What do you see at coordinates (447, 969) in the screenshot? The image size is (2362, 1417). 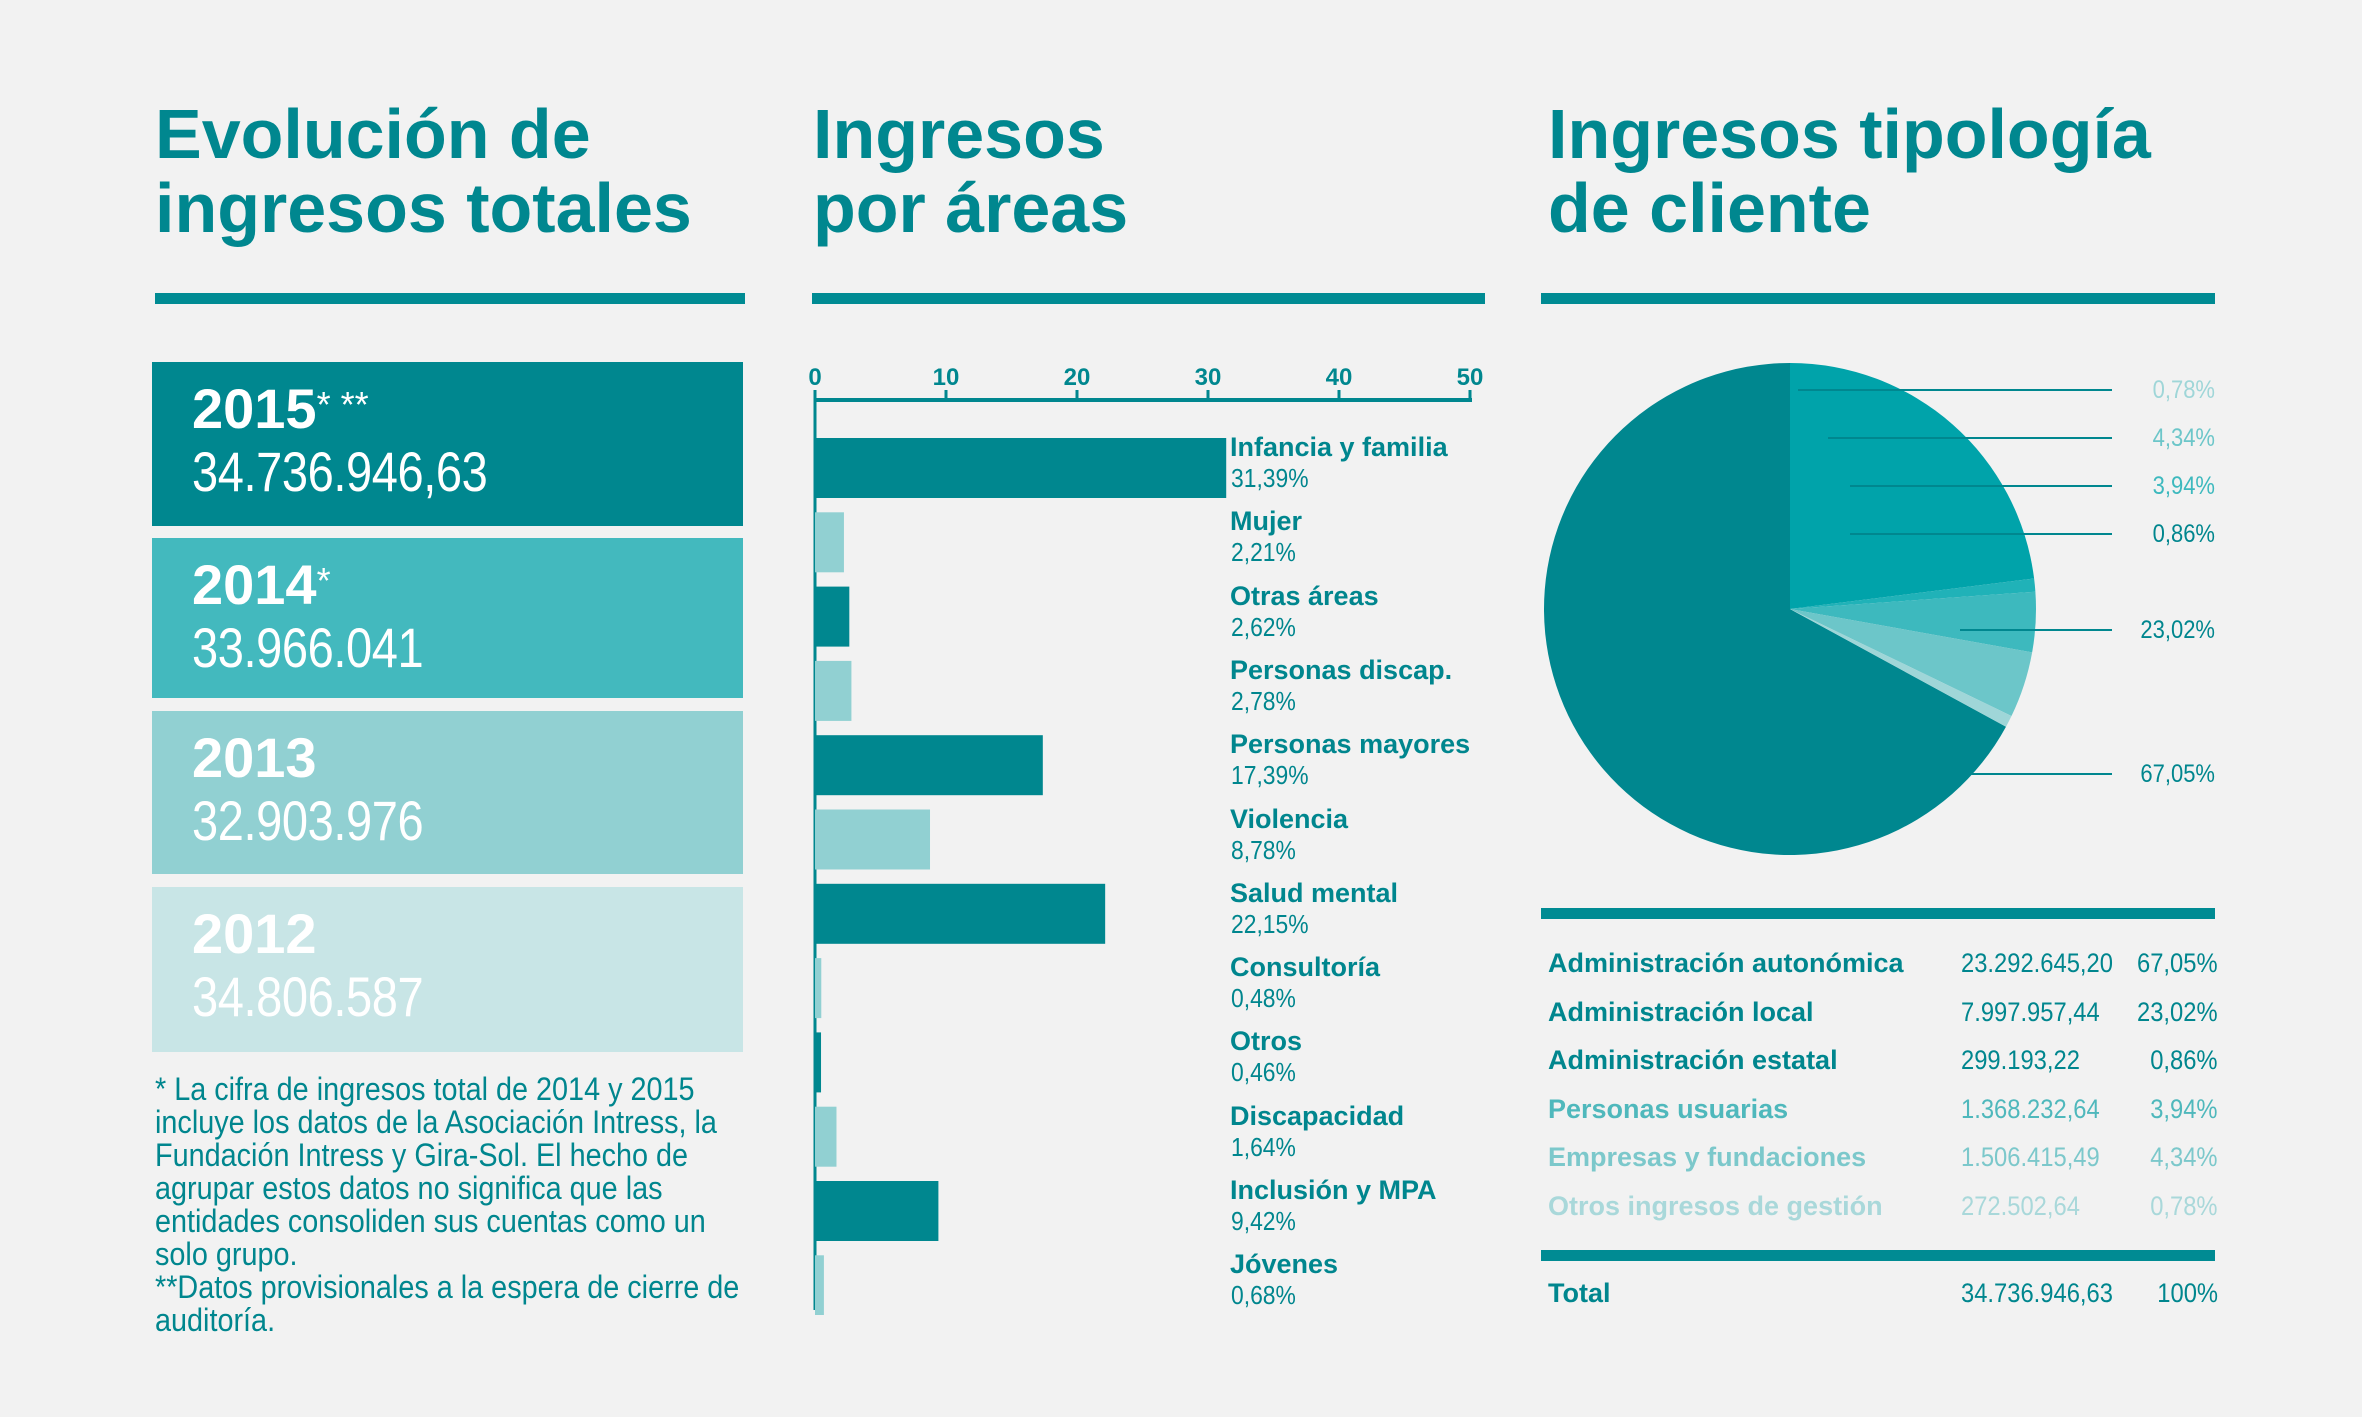 I see `year-box-2012: 2012 34.806.587` at bounding box center [447, 969].